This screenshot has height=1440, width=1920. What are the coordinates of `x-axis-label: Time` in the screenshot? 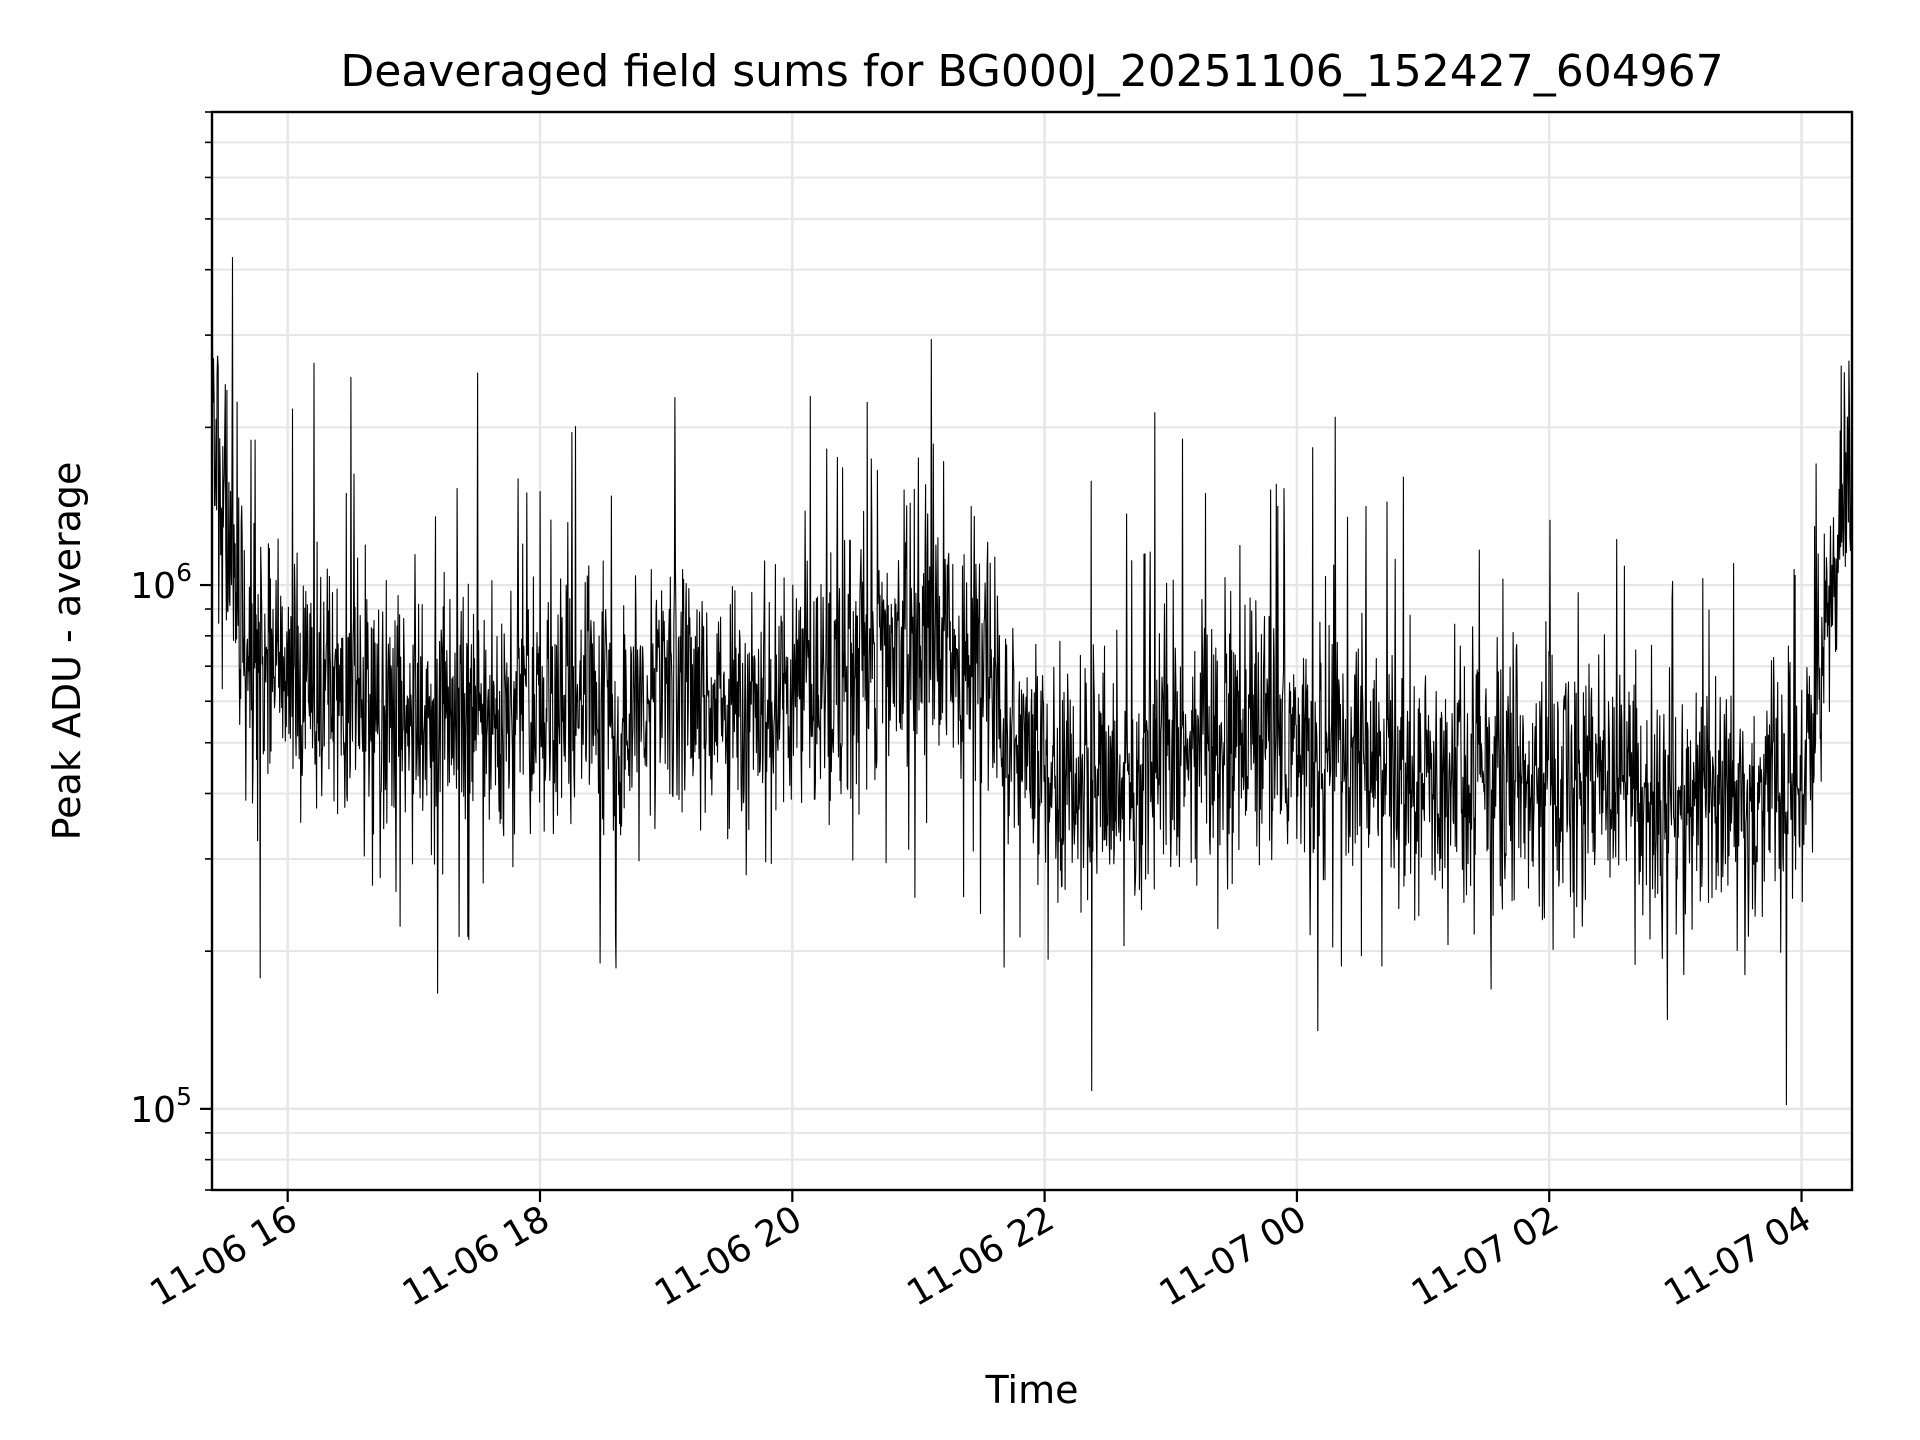 It's located at (1032, 1390).